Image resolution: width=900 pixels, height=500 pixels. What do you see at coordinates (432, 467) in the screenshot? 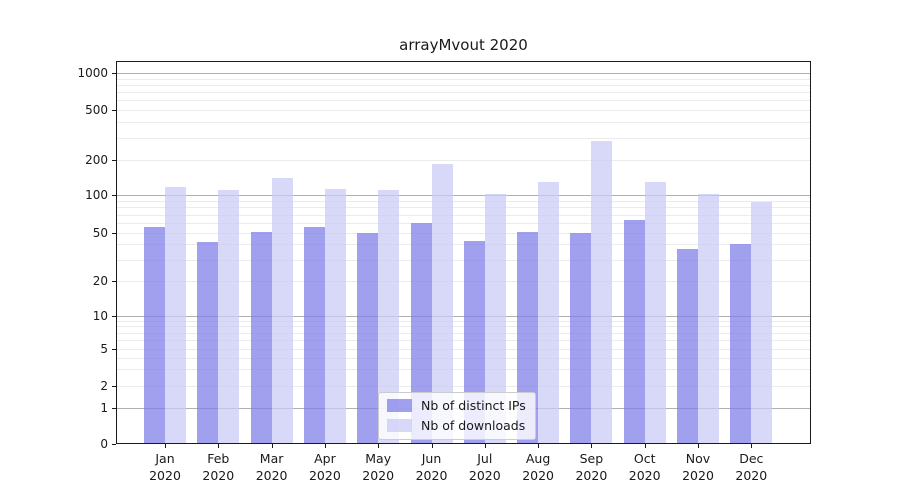
I see `x-tick-label-jun: Jun 2020` at bounding box center [432, 467].